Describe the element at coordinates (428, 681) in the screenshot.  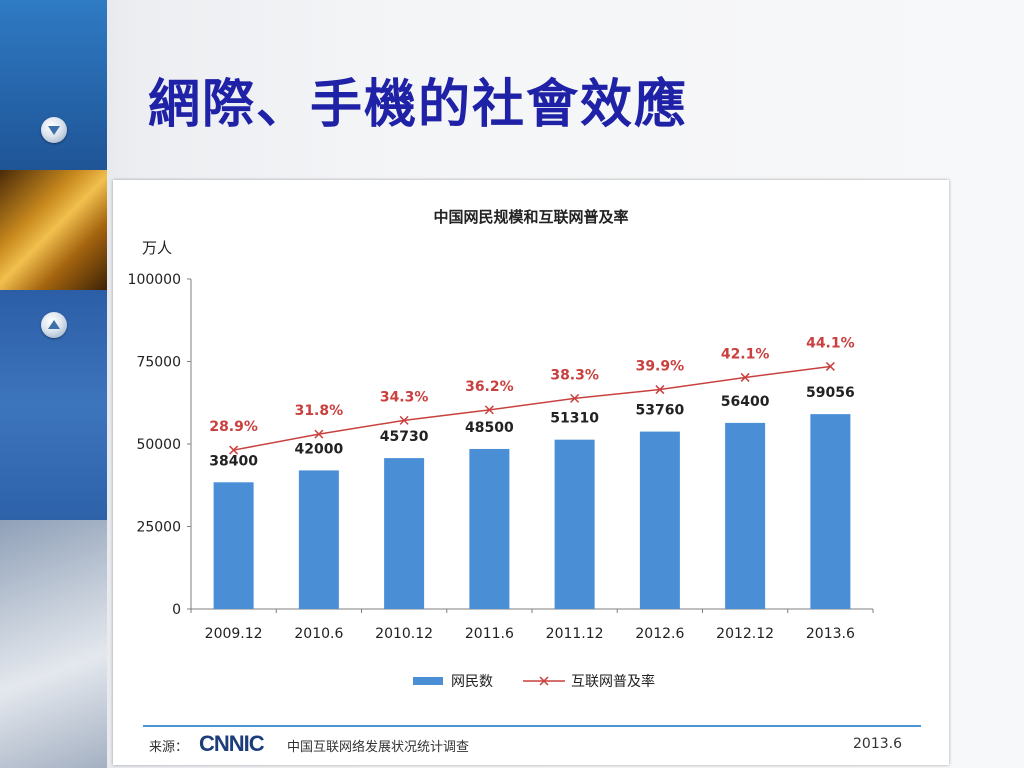
I see `legend-bar-swatch` at that location.